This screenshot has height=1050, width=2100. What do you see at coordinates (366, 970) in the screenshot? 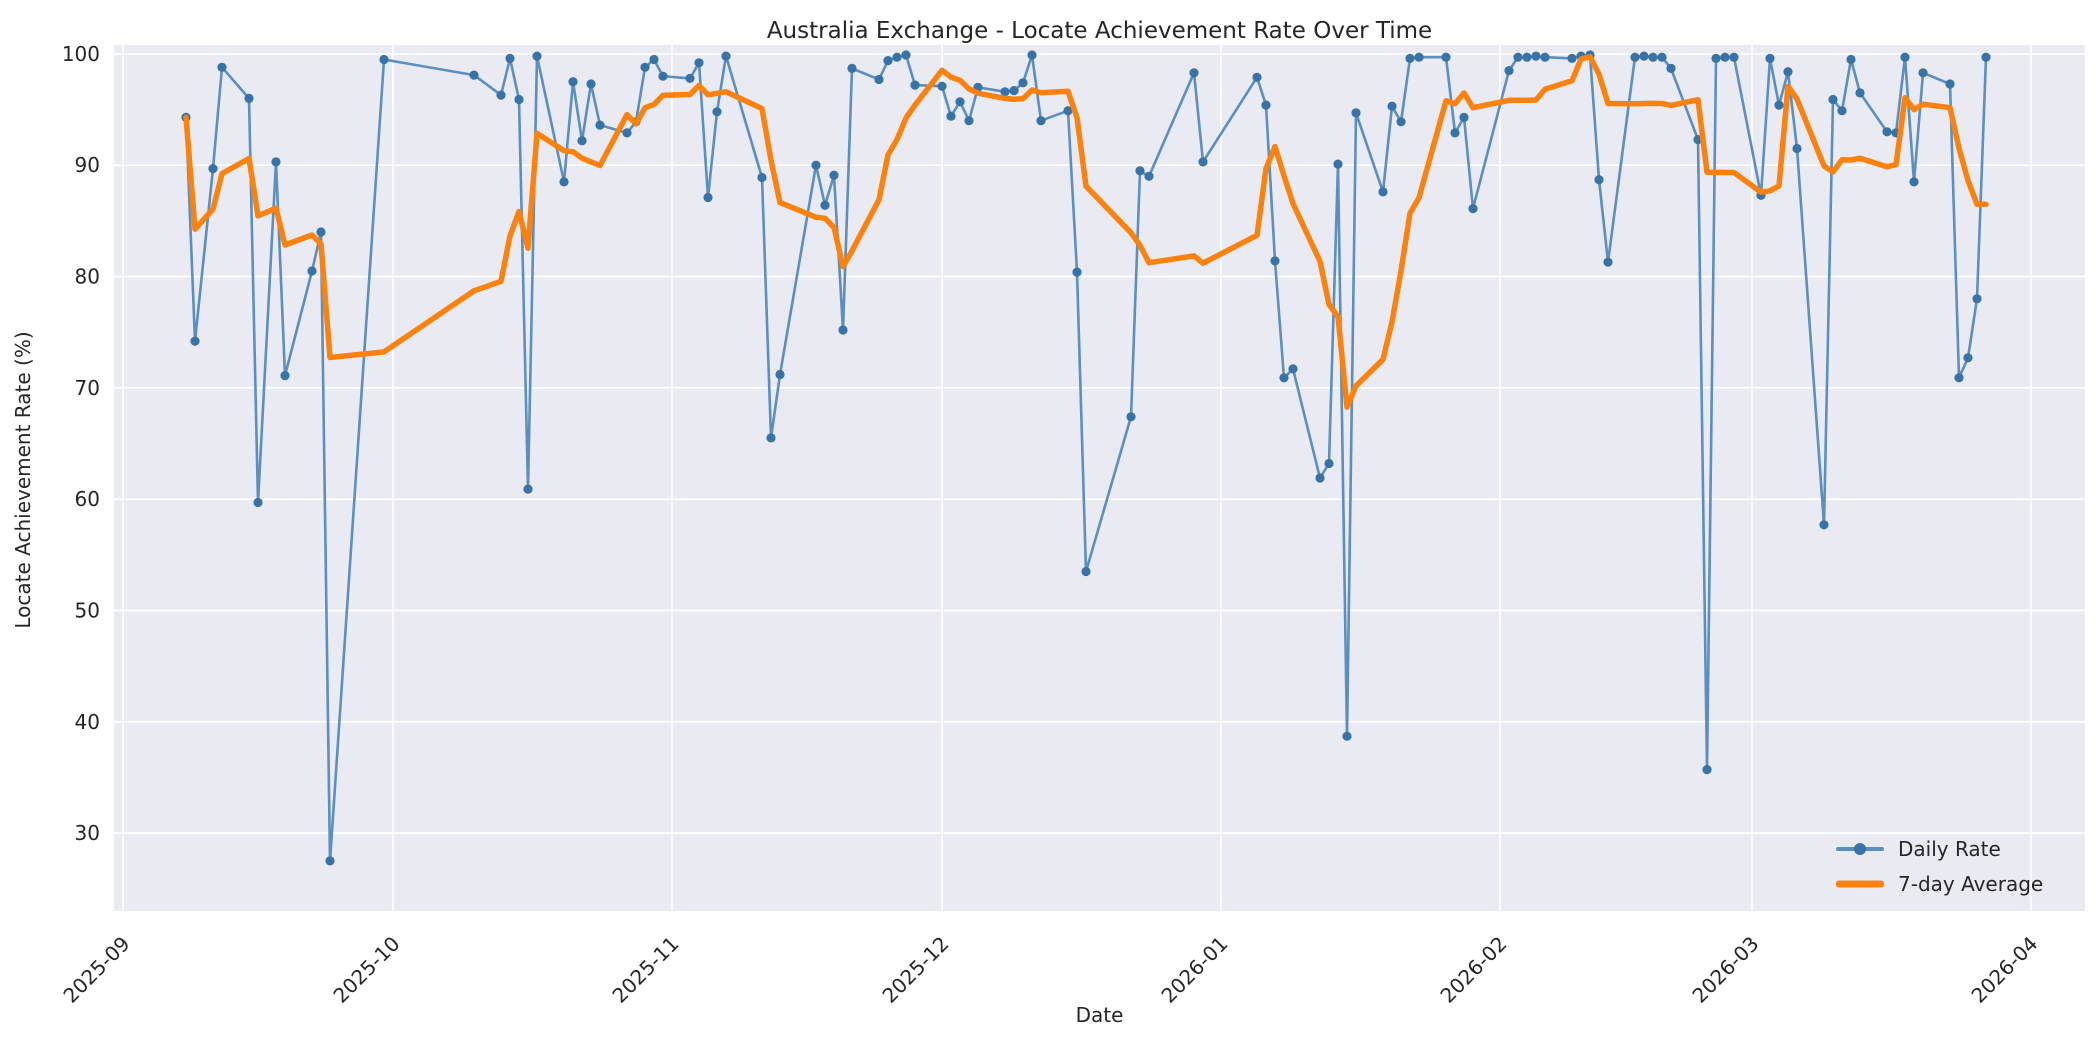
I see `svg-text: 2025-10` at bounding box center [366, 970].